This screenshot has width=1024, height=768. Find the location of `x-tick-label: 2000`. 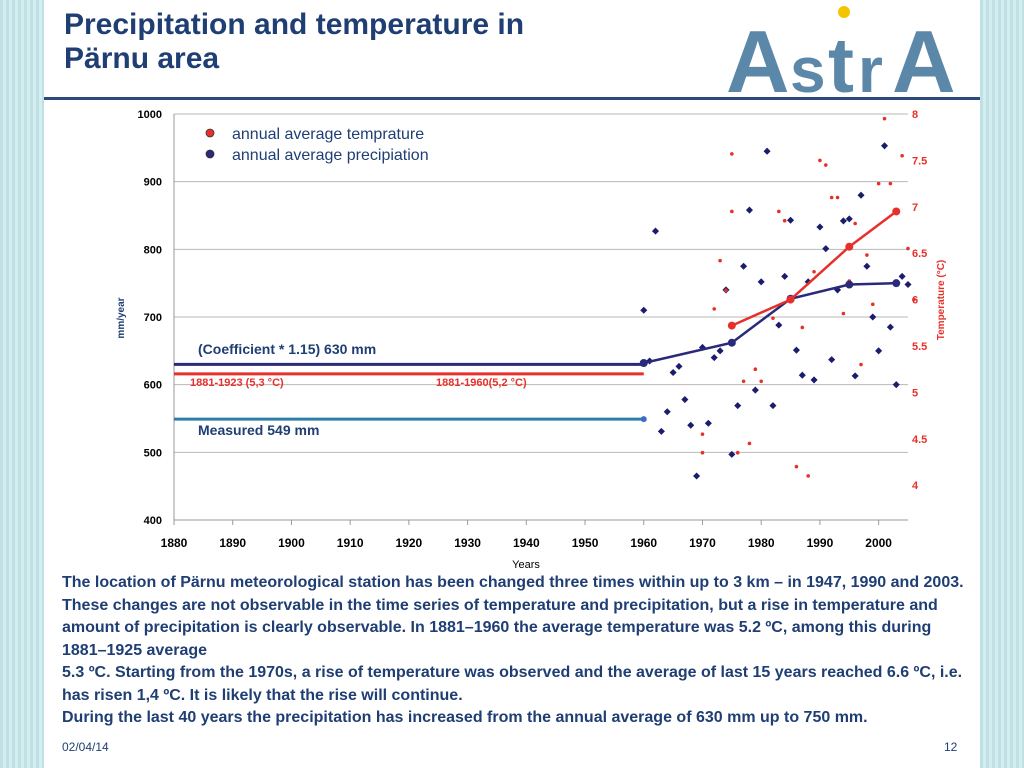

x-tick-label: 2000 is located at coordinates (878, 543).